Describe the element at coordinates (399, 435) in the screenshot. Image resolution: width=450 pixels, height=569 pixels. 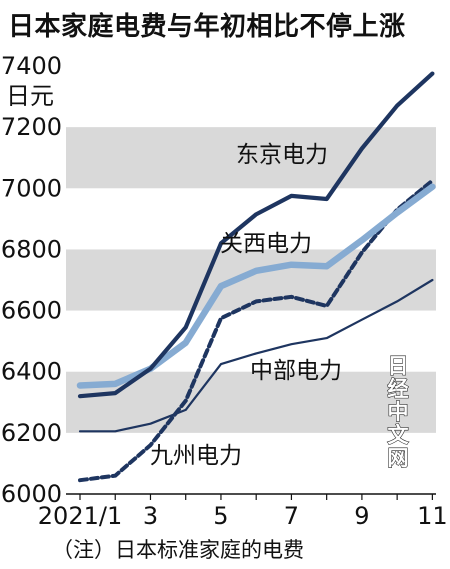
I see `watermark-char: 文` at that location.